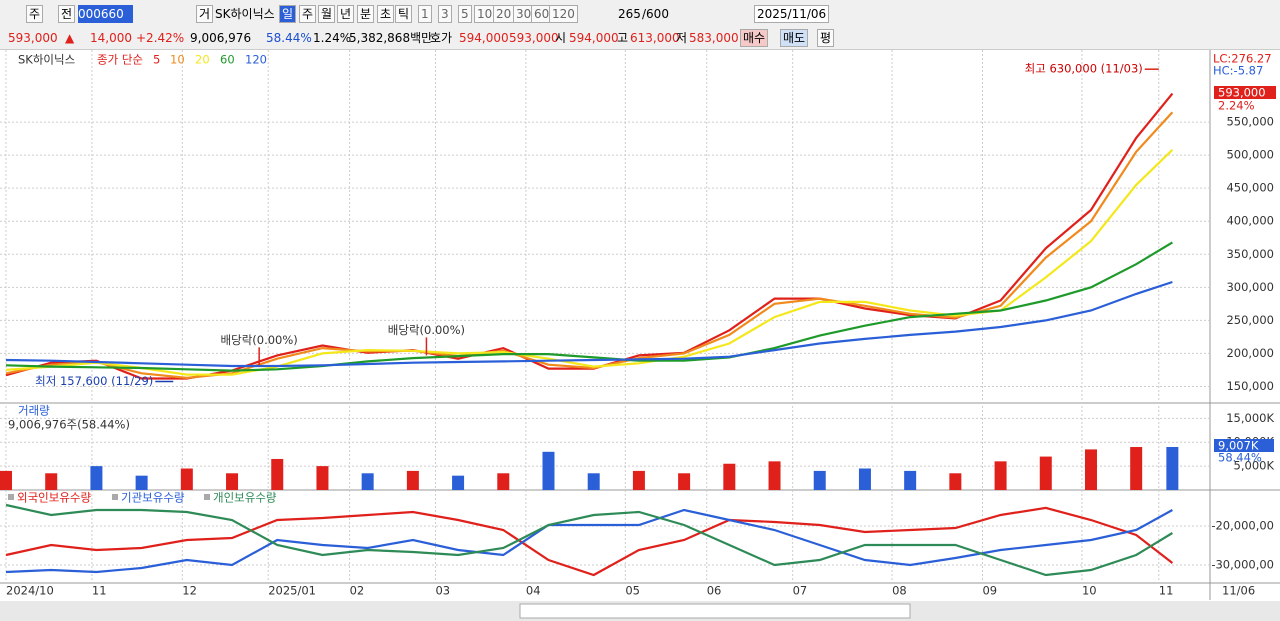  I want to click on legend-swatch, so click(11, 497).